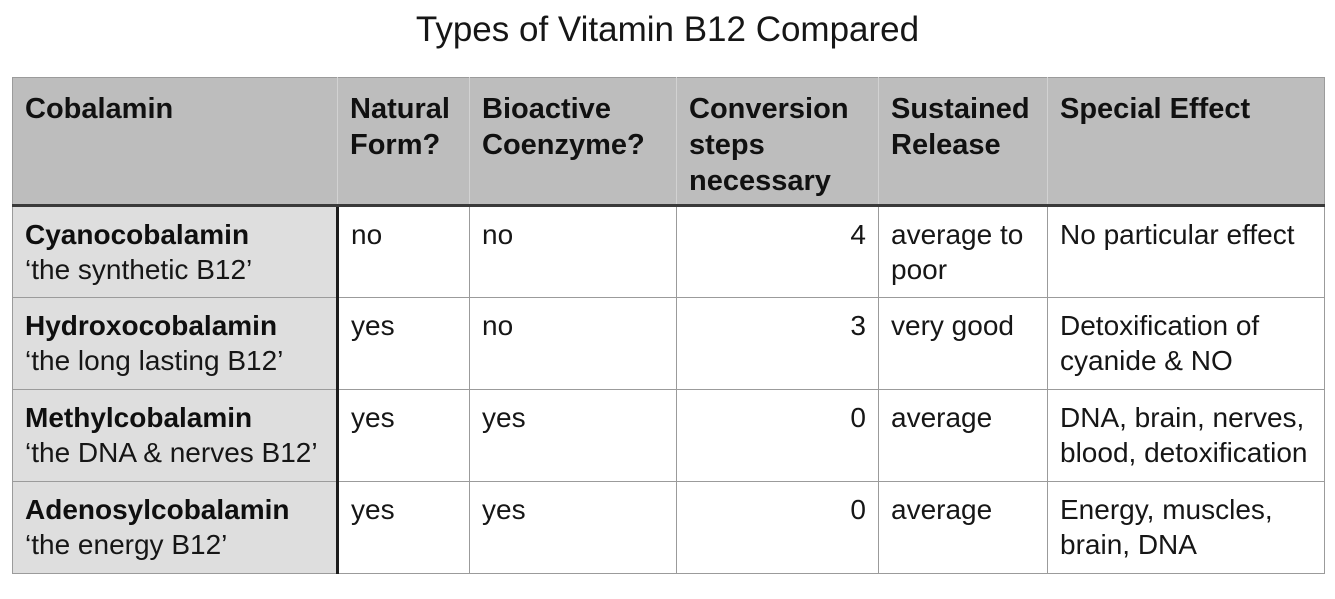  What do you see at coordinates (175, 251) in the screenshot?
I see `cell-cobalamin: Cyanocobalamin ‘the synthetic B12’` at bounding box center [175, 251].